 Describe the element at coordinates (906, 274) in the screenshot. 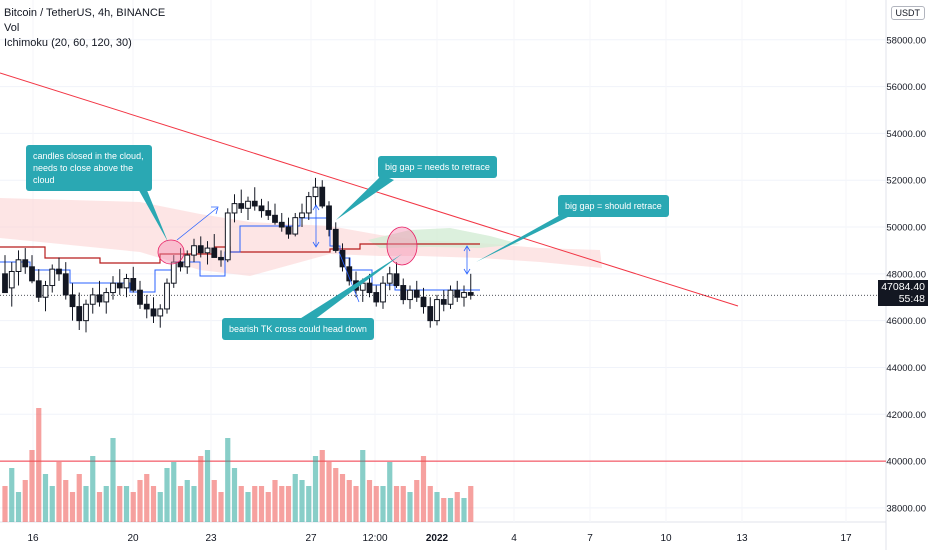

I see `y-tick-label: 48000.00` at that location.